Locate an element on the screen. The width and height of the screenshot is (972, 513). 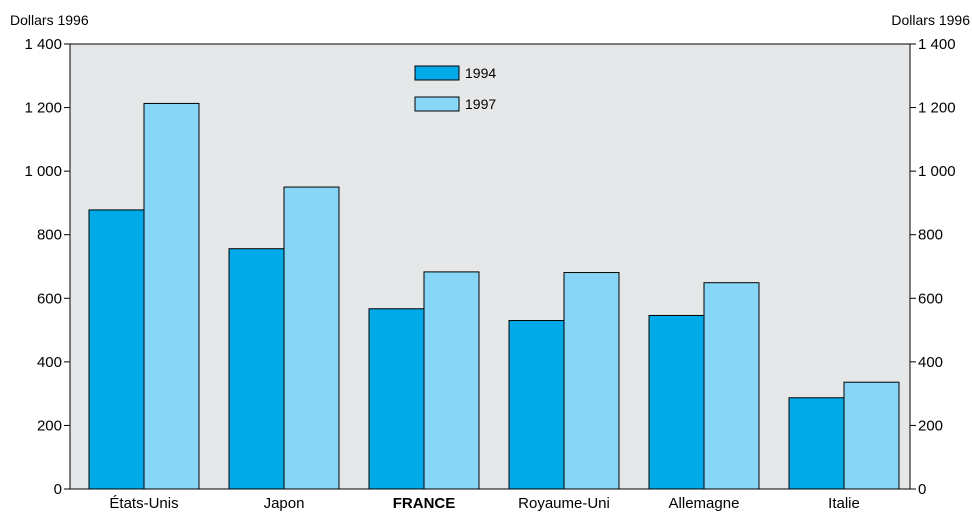
legend-swatch-1997 is located at coordinates (437, 104).